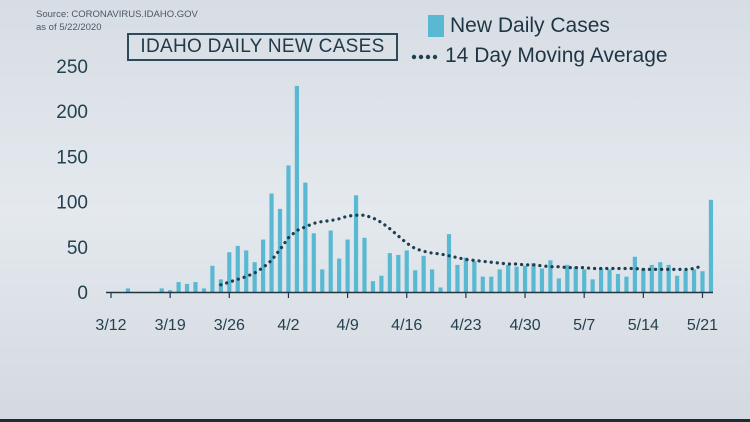 The width and height of the screenshot is (750, 422). Describe the element at coordinates (72, 157) in the screenshot. I see `y-tick-label: 150` at that location.